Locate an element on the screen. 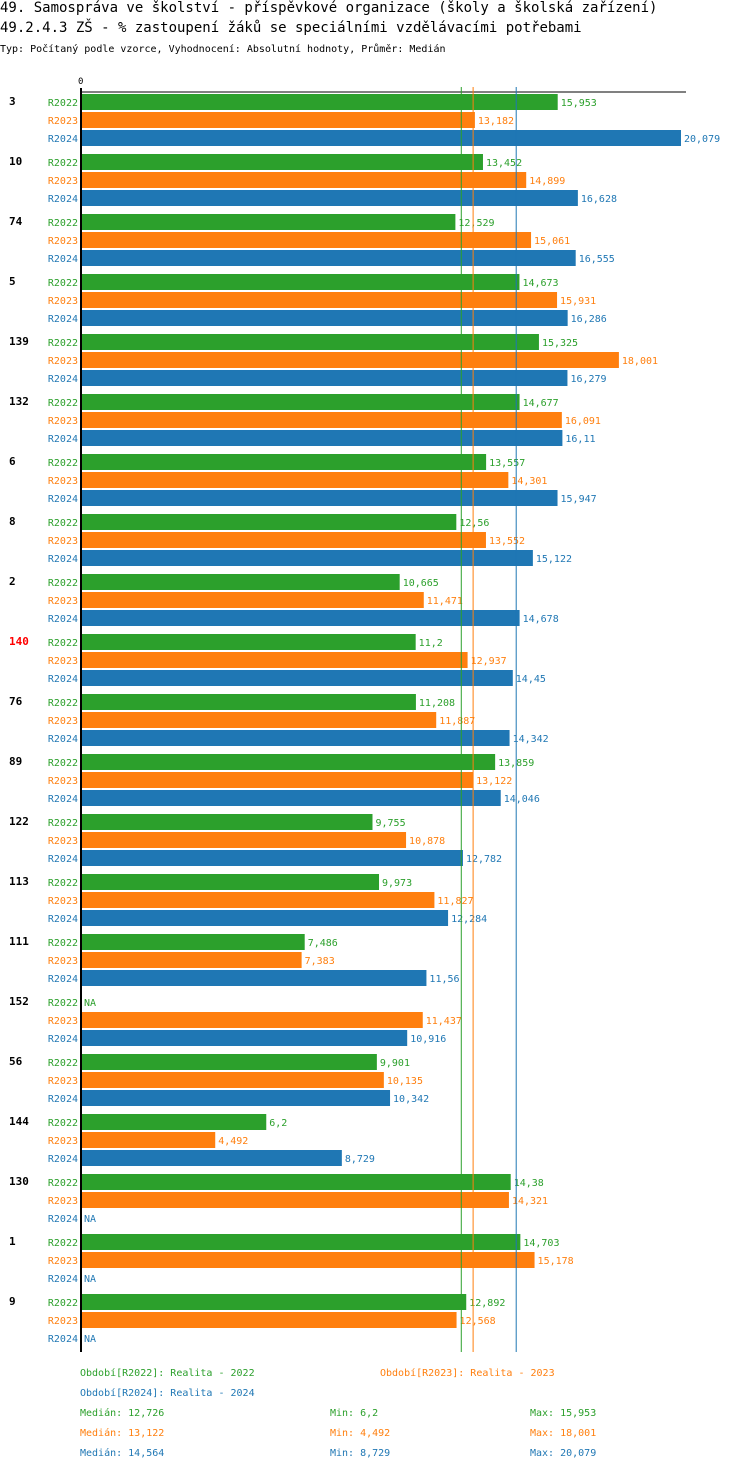 The width and height of the screenshot is (750, 1472). data-label: 12,568 is located at coordinates (478, 1321).